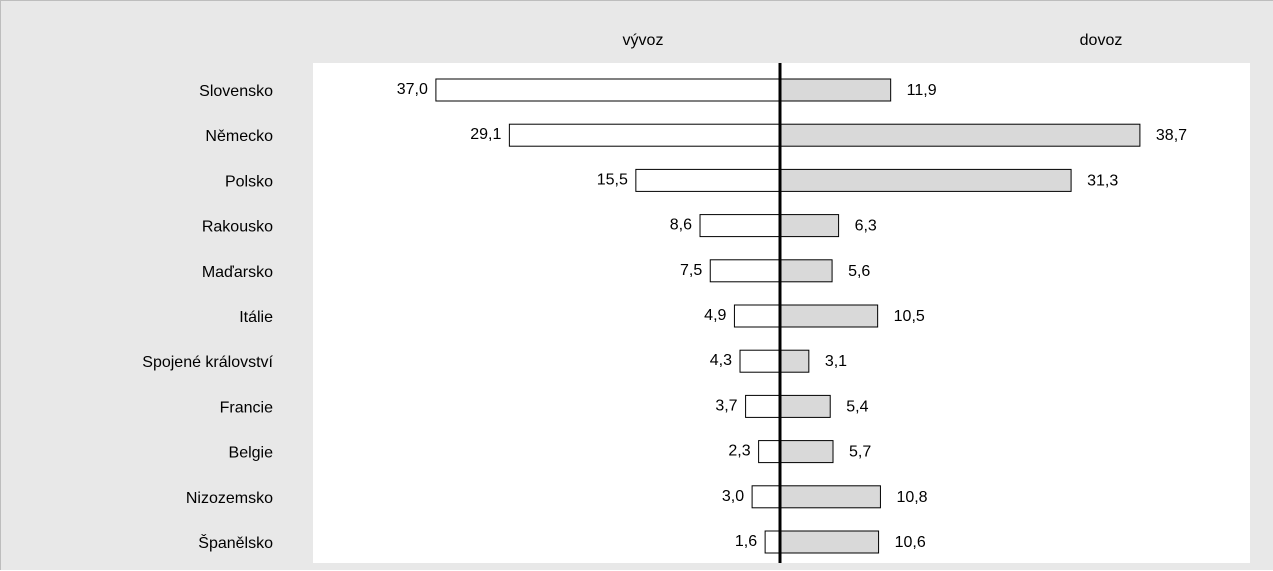 This screenshot has width=1273, height=571. I want to click on export-value-label: 4,9, so click(715, 315).